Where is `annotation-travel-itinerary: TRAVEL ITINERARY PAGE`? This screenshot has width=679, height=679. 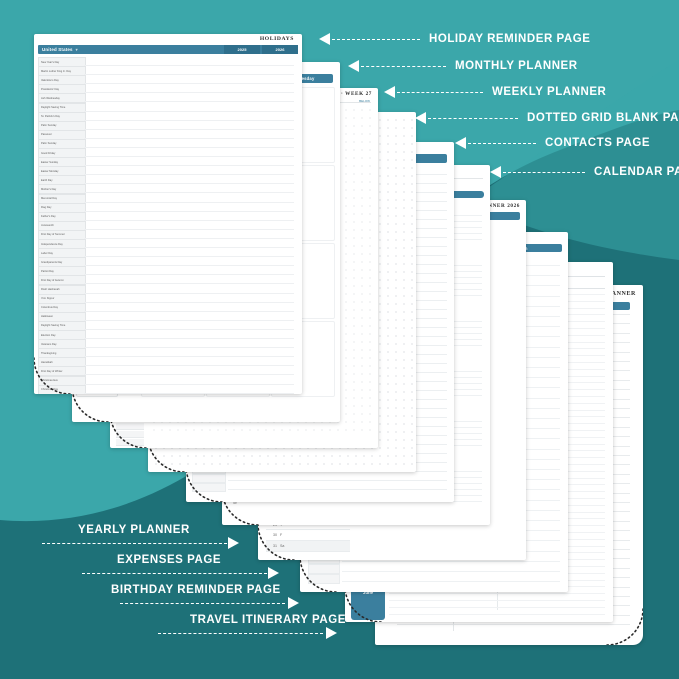
annotation-travel-itinerary: TRAVEL ITINERARY PAGE is located at coordinates (339, 626).